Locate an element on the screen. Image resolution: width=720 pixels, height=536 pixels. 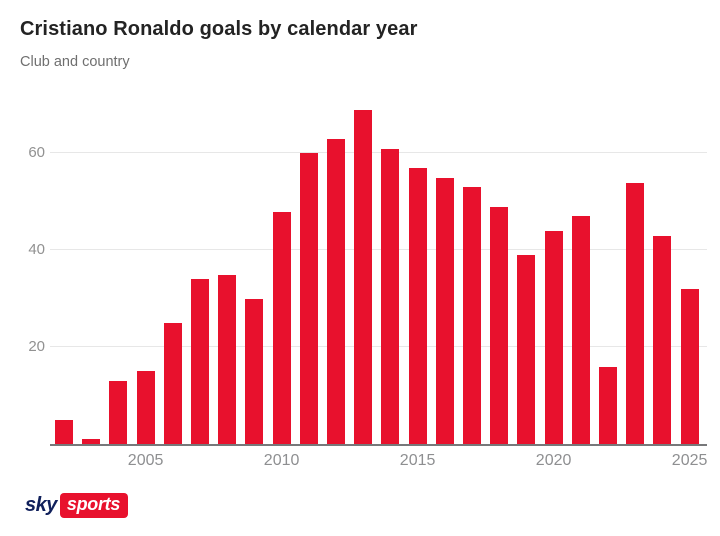
bar-2012 is located at coordinates (336, 291).